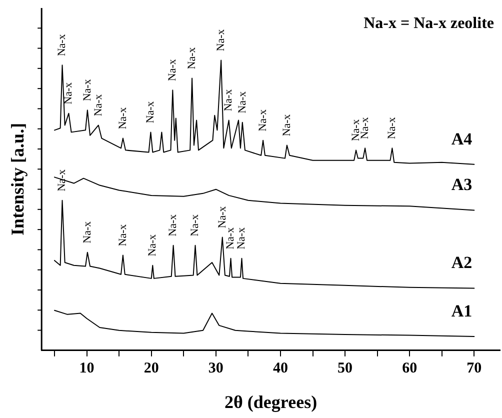 This screenshot has width=502, height=418. What do you see at coordinates (410, 368) in the screenshot?
I see `x-tick-label: 60` at bounding box center [410, 368].